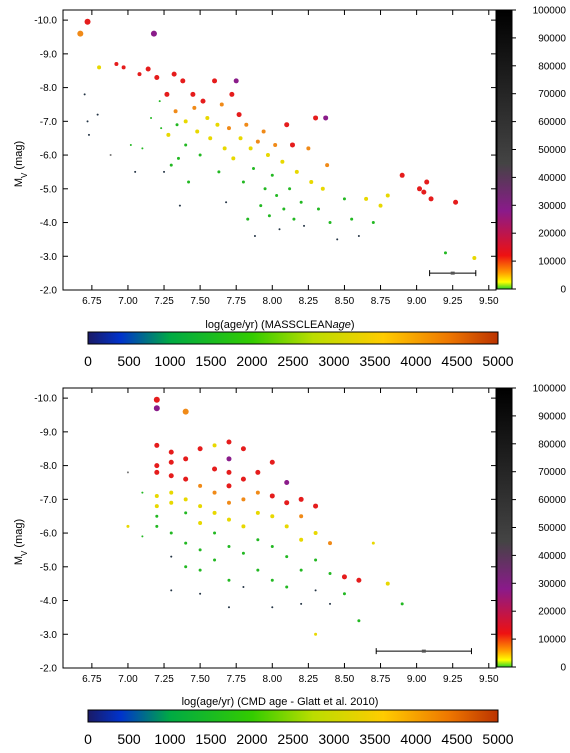  I want to click on x-tick-label: 9.50, so click(489, 679).